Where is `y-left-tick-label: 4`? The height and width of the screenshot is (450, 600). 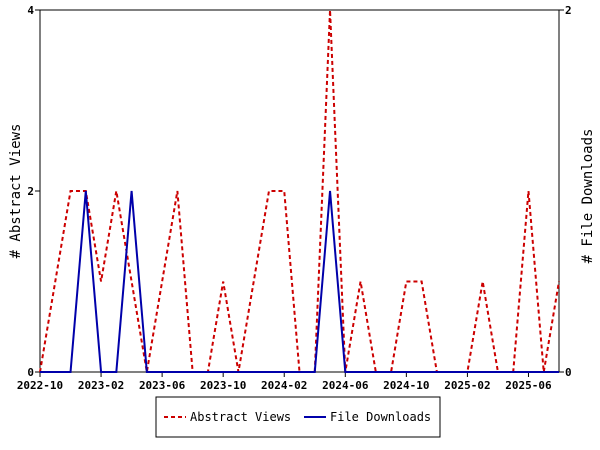
y-left-tick-label: 4 is located at coordinates (30, 10).